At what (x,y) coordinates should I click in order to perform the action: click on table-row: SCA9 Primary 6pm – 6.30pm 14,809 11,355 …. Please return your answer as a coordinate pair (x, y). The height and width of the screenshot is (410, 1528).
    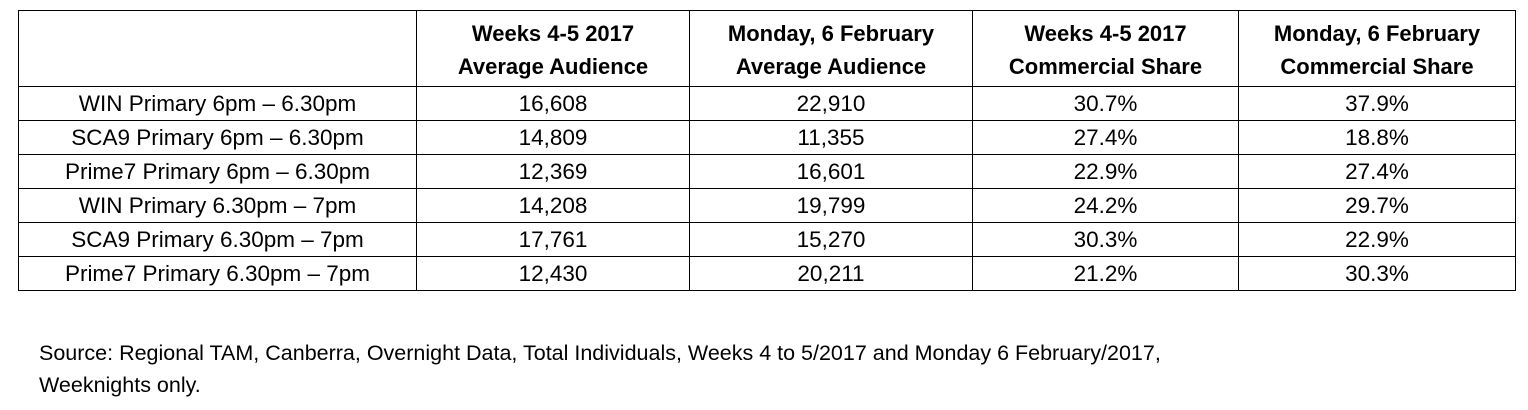
    Looking at the image, I should click on (767, 137).